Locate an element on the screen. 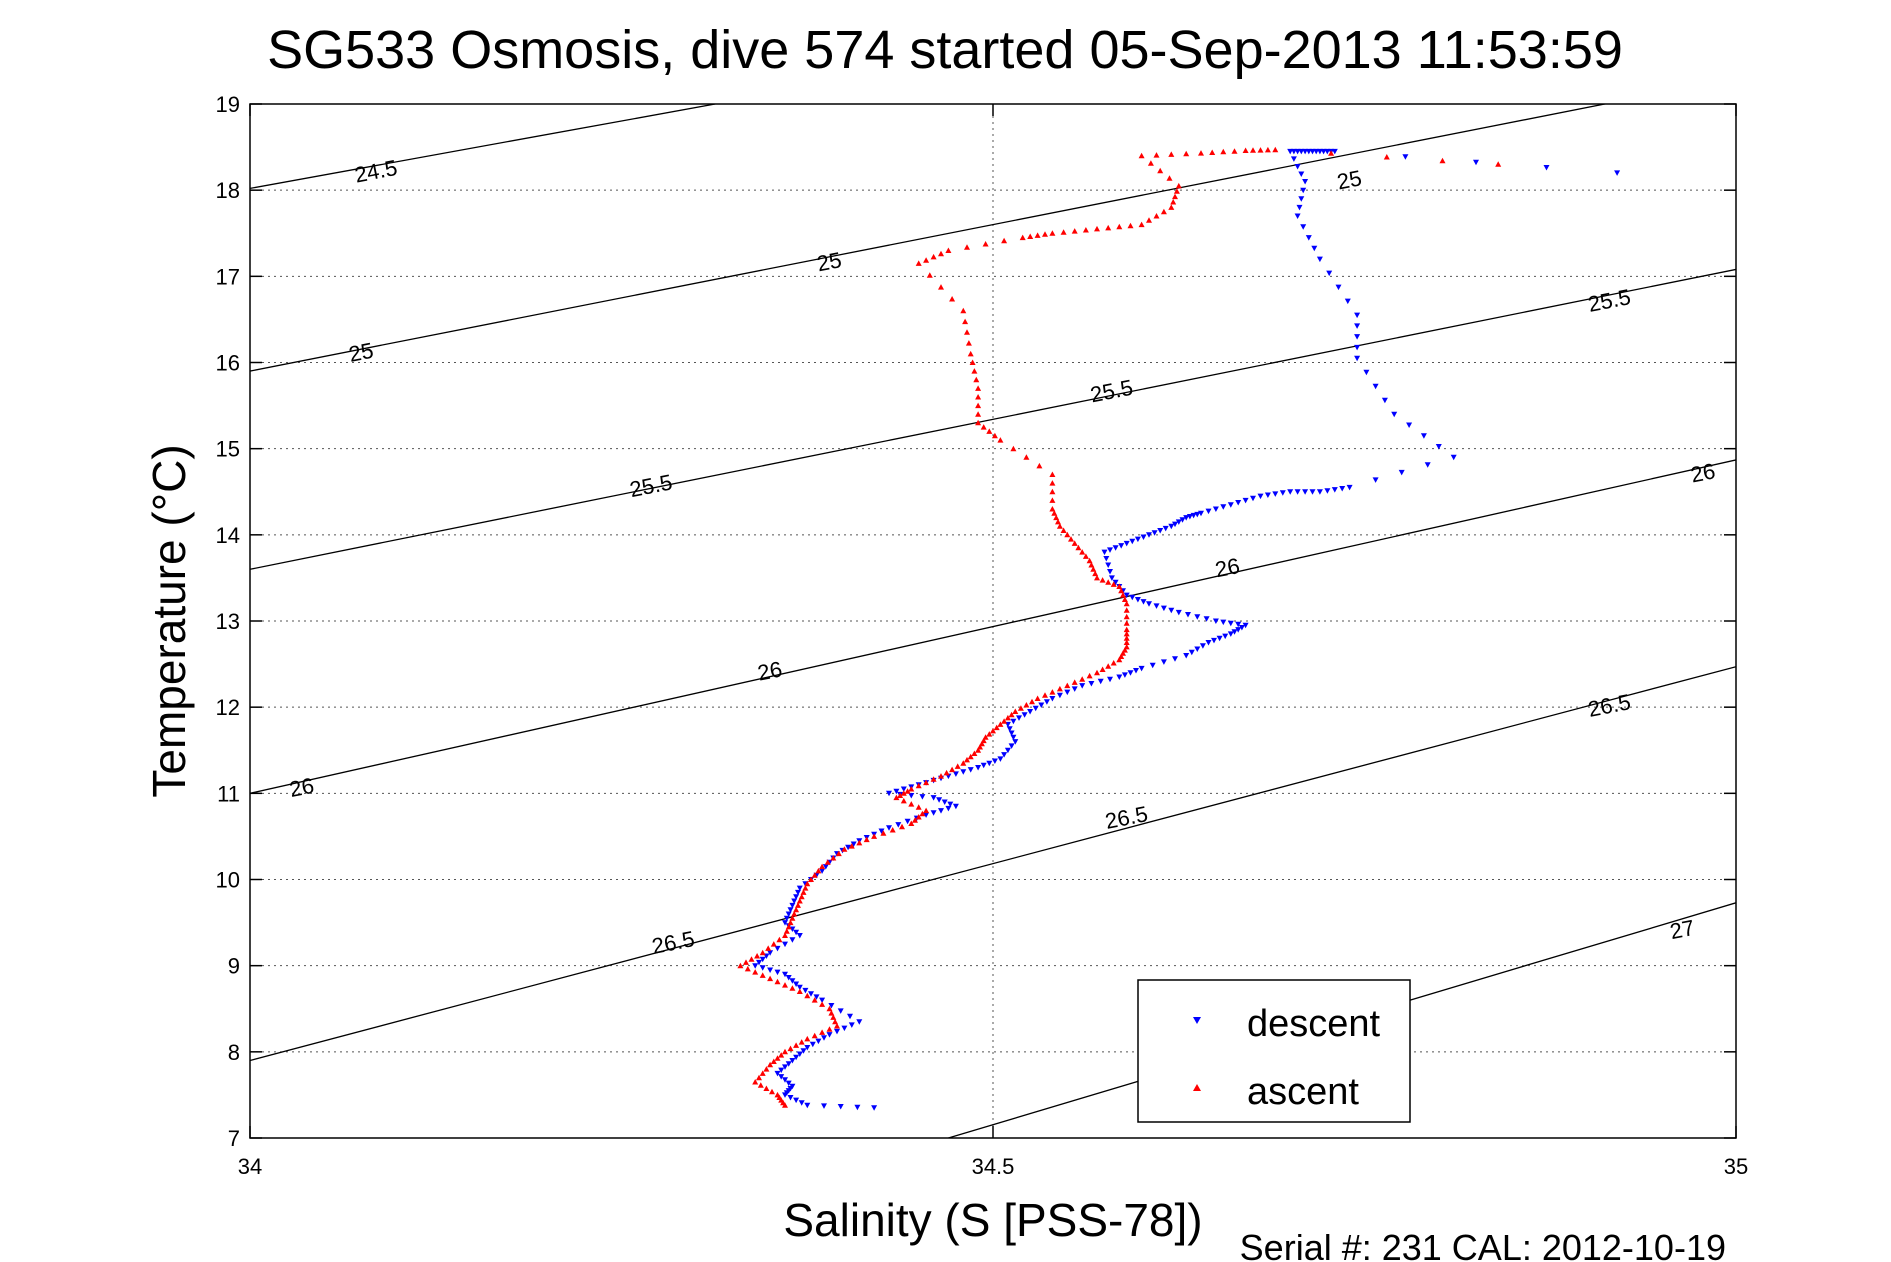 The height and width of the screenshot is (1262, 1891). legend-ascent-label: ascent is located at coordinates (1303, 1092).